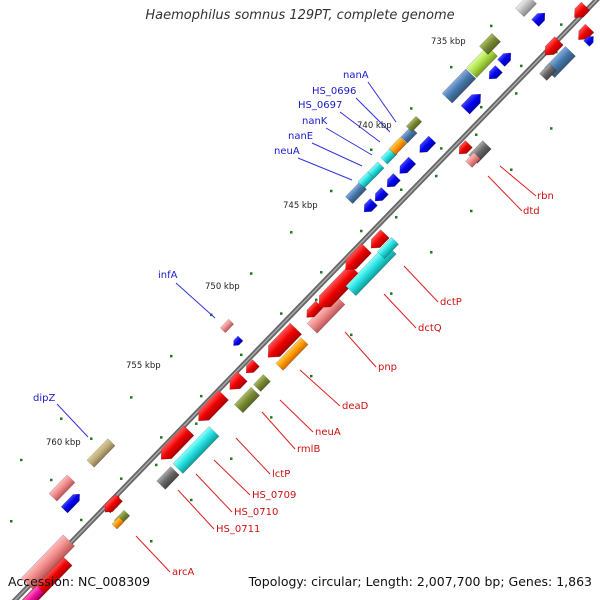 This screenshot has width=600, height=600. What do you see at coordinates (430, 328) in the screenshot?
I see `gene-label-dctQ: dctQ` at bounding box center [430, 328].